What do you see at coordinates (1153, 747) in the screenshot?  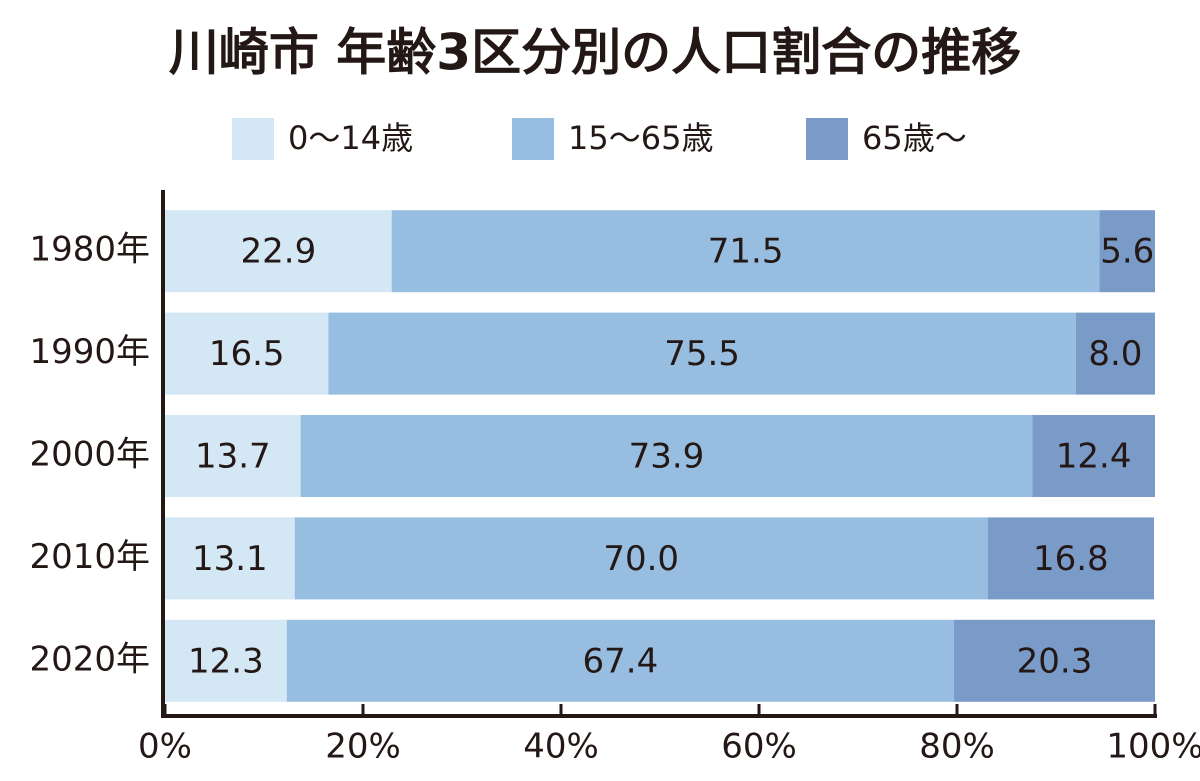 I see `x-tick-label: 100%` at bounding box center [1153, 747].